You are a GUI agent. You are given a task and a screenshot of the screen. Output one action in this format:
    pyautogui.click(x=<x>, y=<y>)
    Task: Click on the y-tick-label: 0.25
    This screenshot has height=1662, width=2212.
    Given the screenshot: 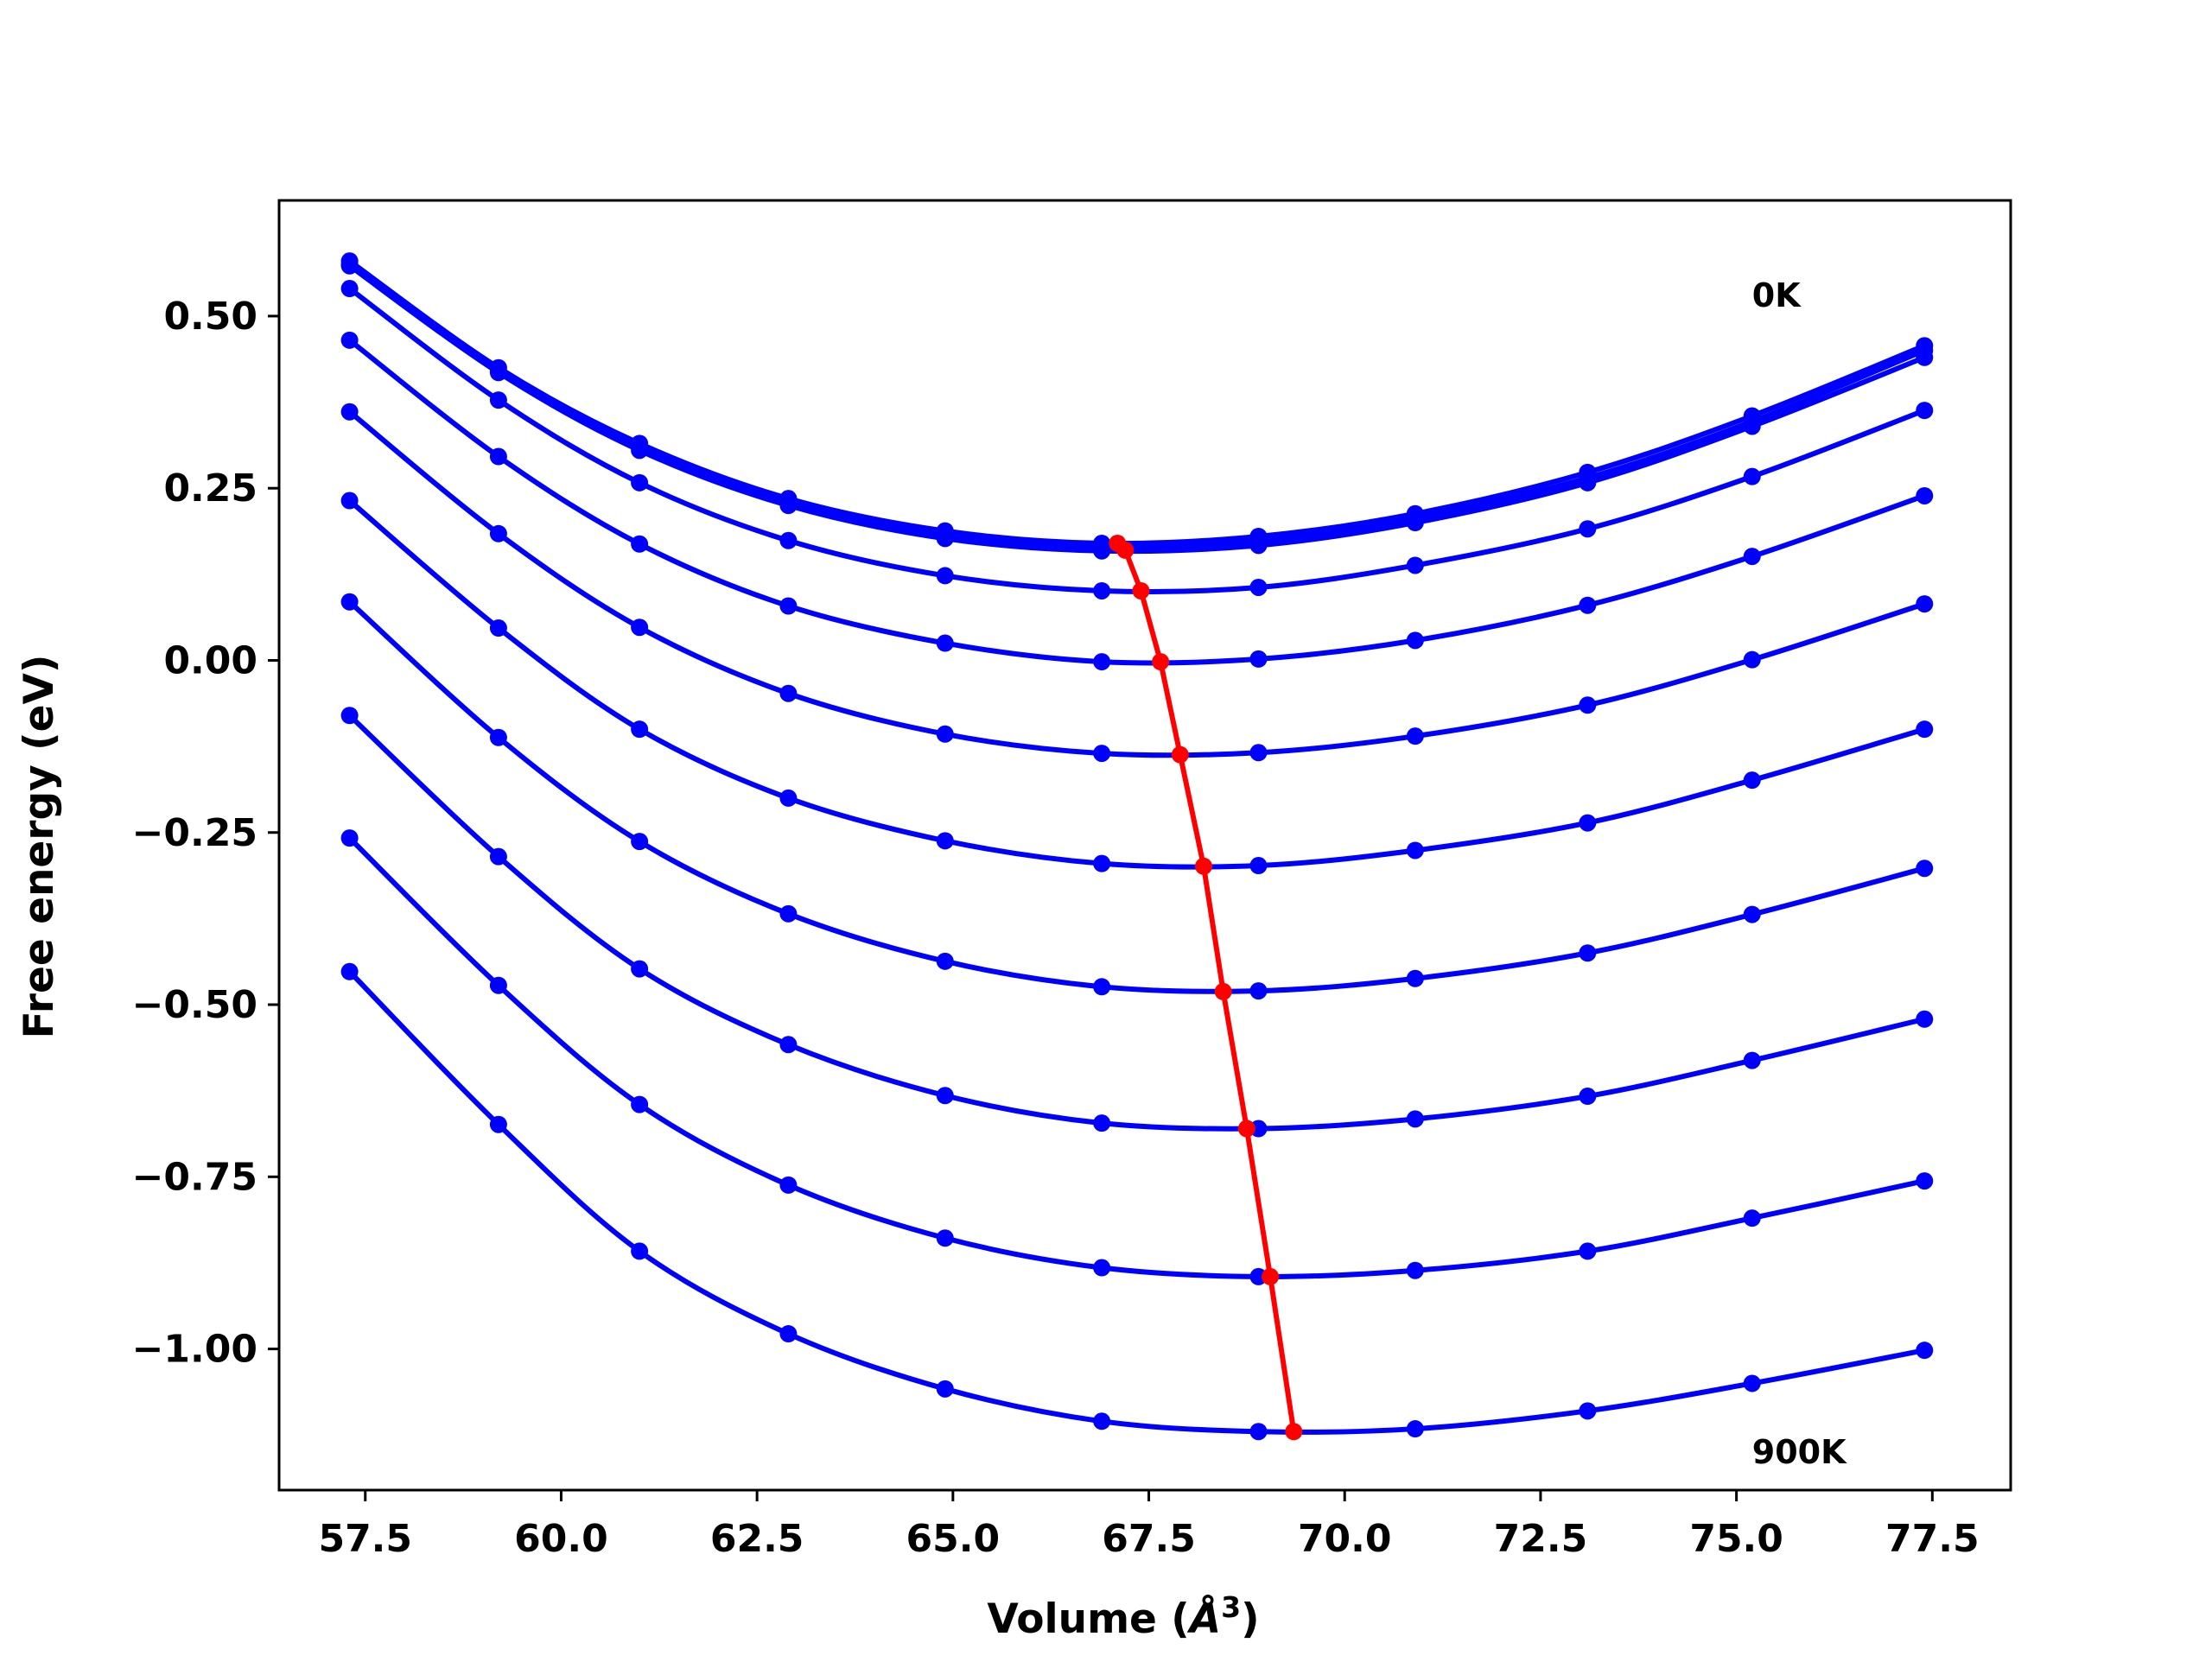 What is the action you would take?
    pyautogui.click(x=210, y=488)
    